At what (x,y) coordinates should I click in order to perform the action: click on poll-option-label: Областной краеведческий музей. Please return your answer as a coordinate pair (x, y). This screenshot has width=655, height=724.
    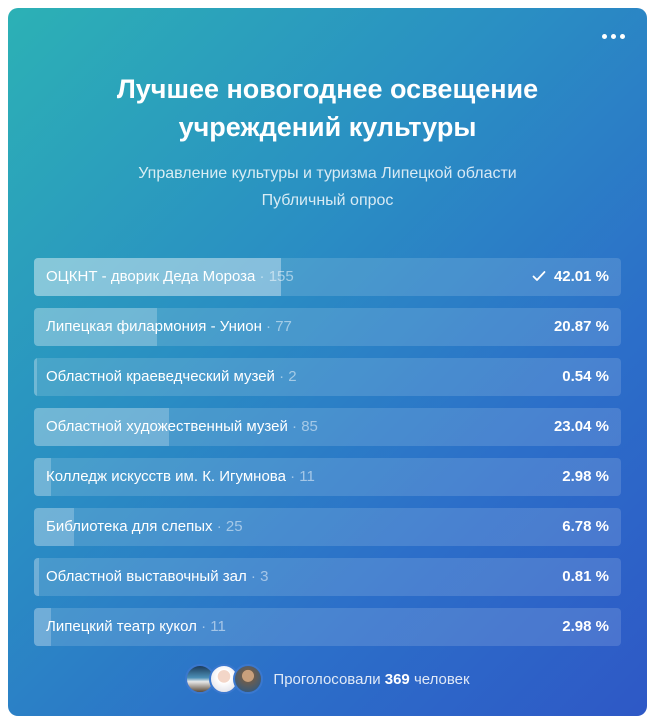
    Looking at the image, I should click on (160, 376).